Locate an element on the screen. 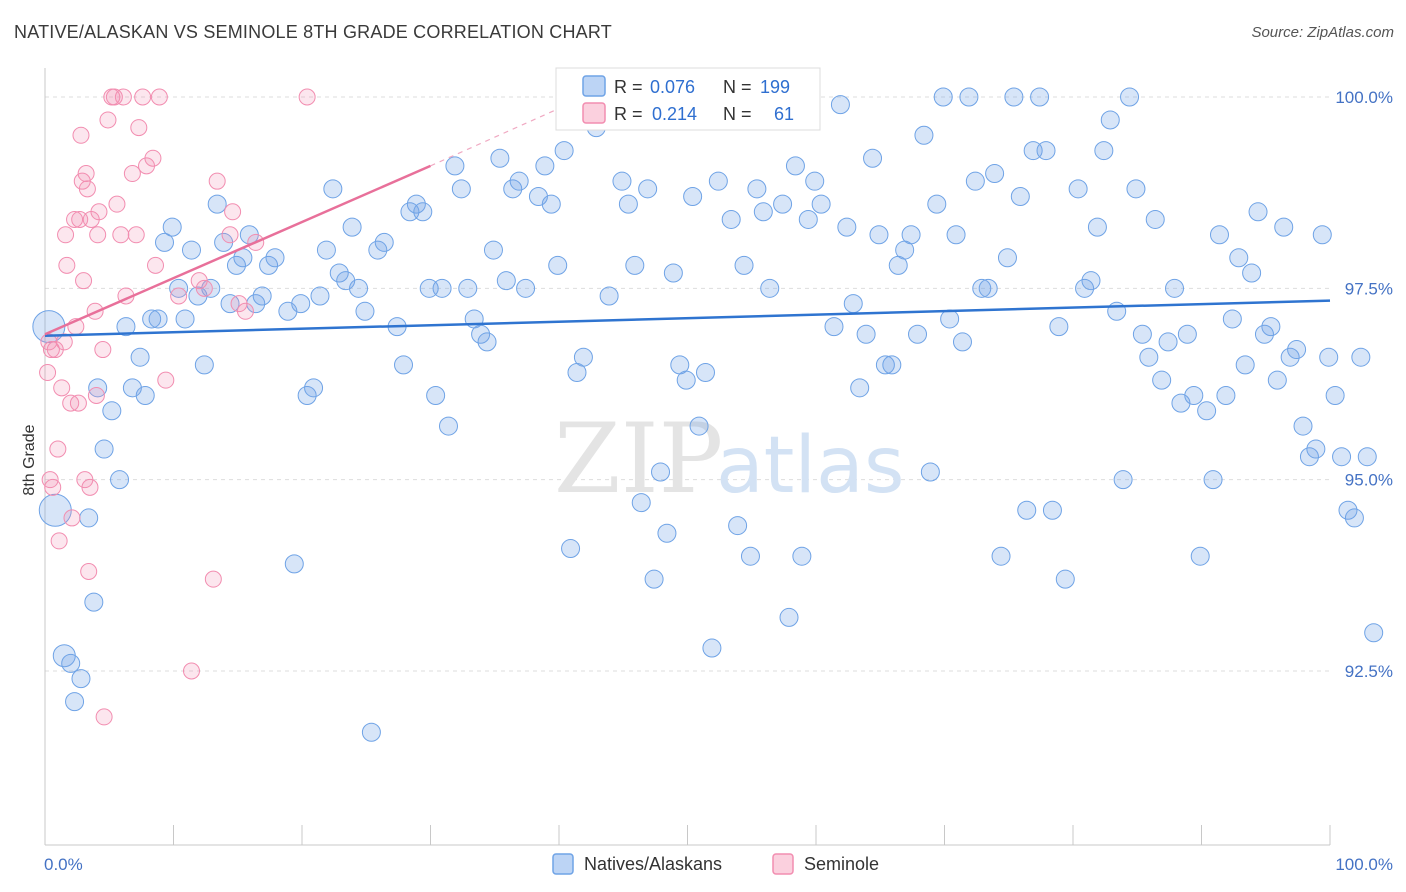 The height and width of the screenshot is (892, 1406). stats-swatch-natives is located at coordinates (594, 86).